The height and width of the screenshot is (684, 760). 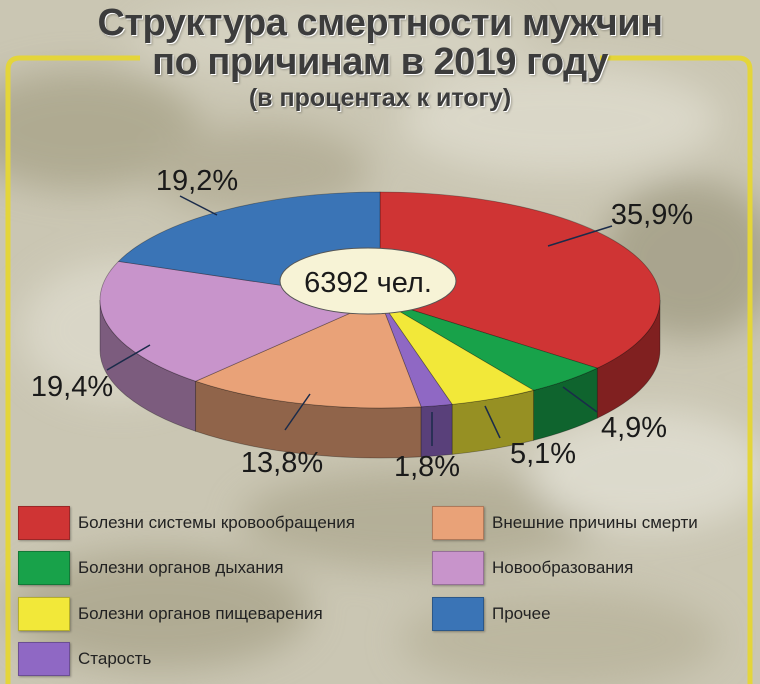 I want to click on legend-item-старость: Старость, so click(x=84, y=659).